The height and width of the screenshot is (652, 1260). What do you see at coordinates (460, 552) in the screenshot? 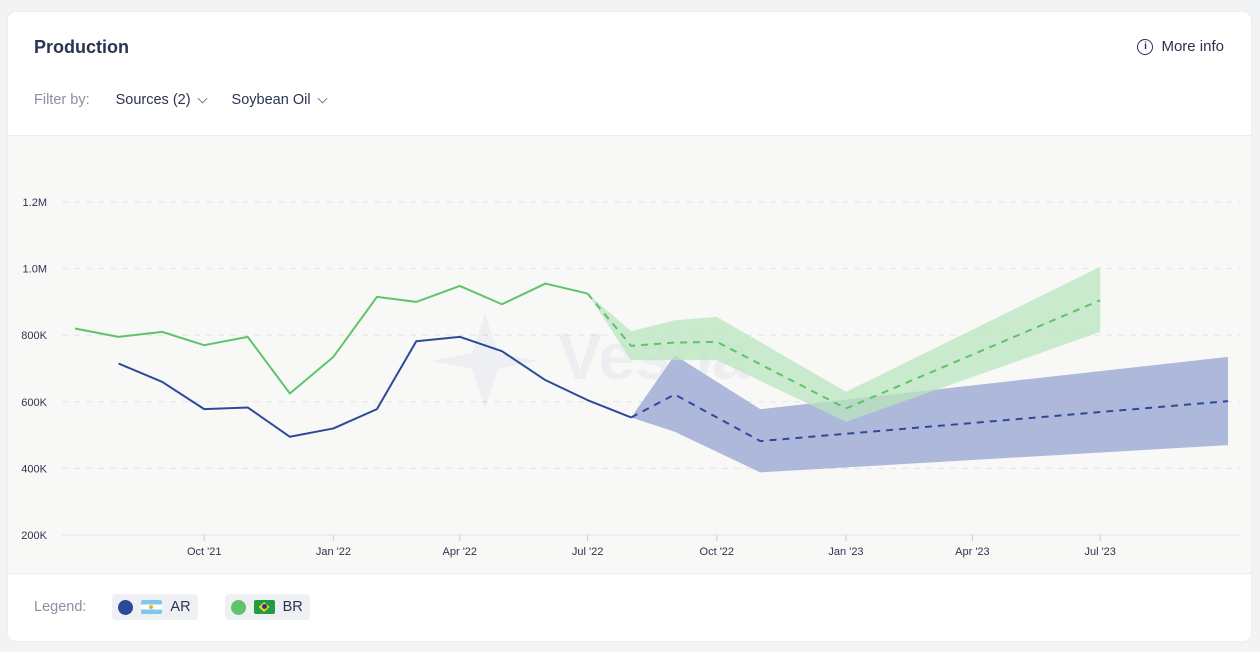
I see `x-tick-label: Apr '22` at bounding box center [460, 552].